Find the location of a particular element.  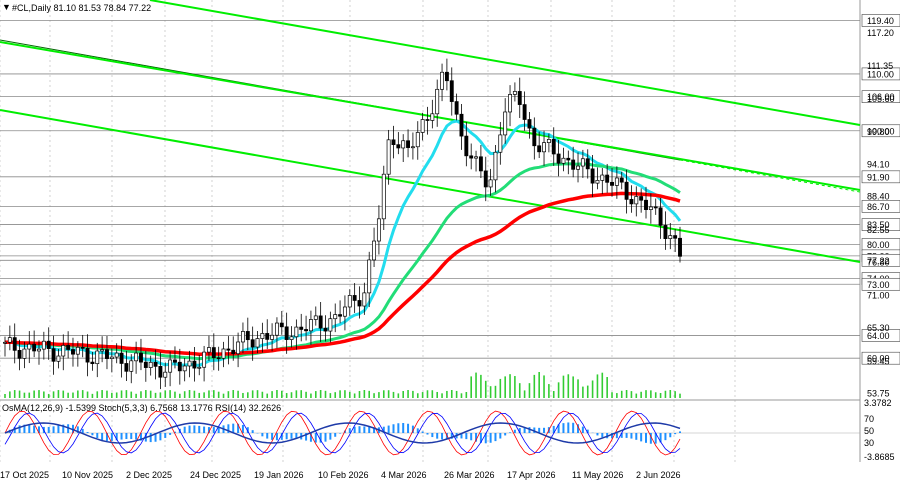

price-tick-label: 105.60 is located at coordinates (881, 99).